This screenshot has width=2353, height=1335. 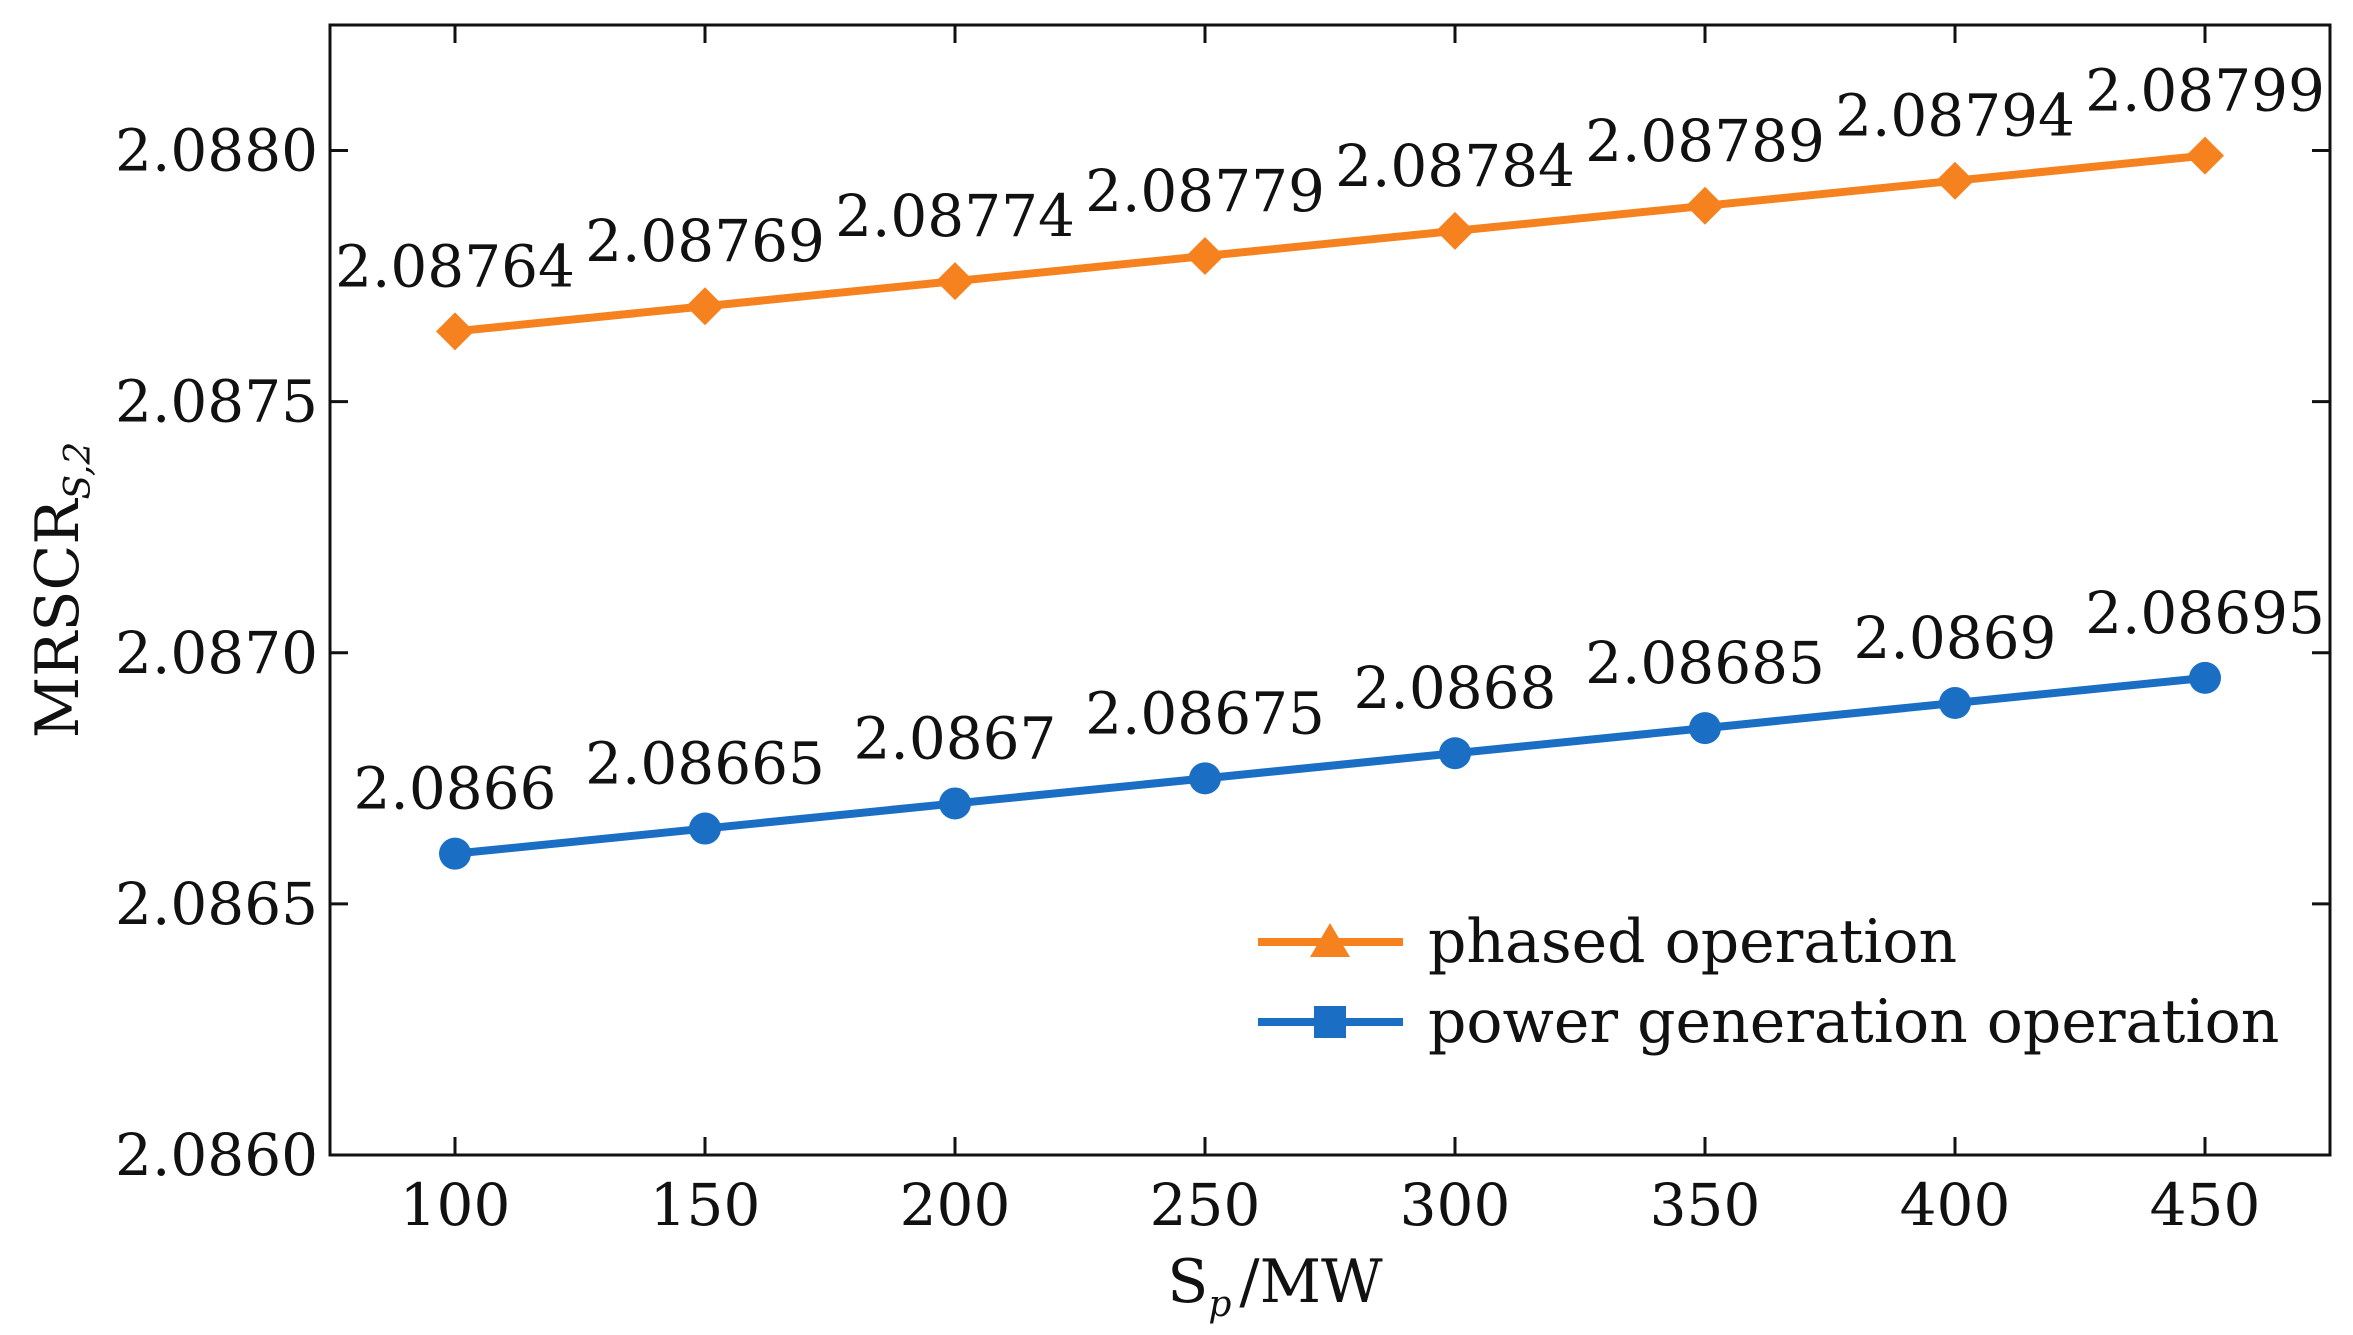 What do you see at coordinates (1205, 713) in the screenshot?
I see `data-label: 2.08675` at bounding box center [1205, 713].